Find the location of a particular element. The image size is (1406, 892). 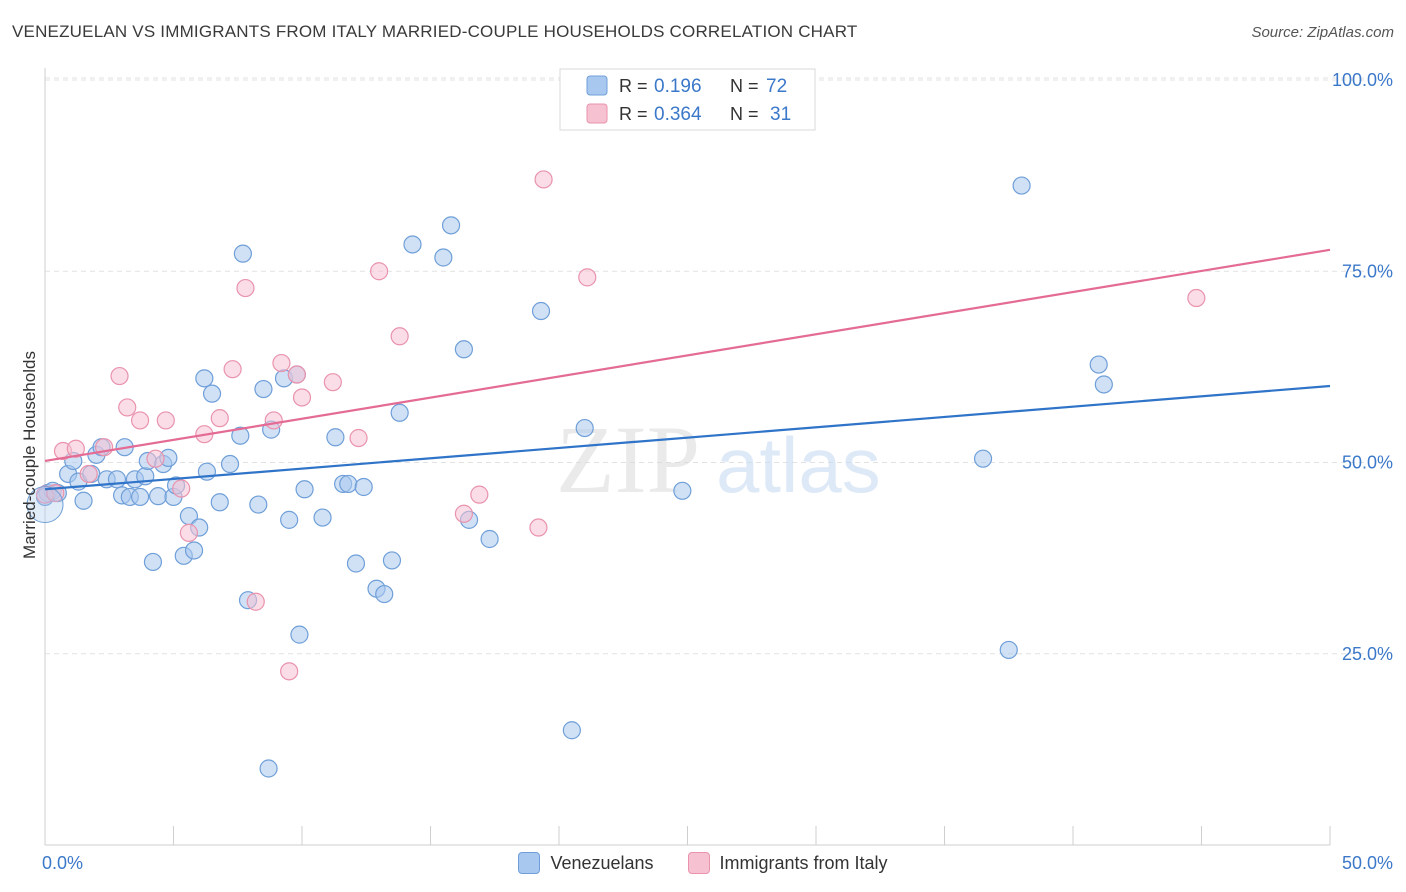

y-tick-label: 75.0% is located at coordinates (1367, 271).